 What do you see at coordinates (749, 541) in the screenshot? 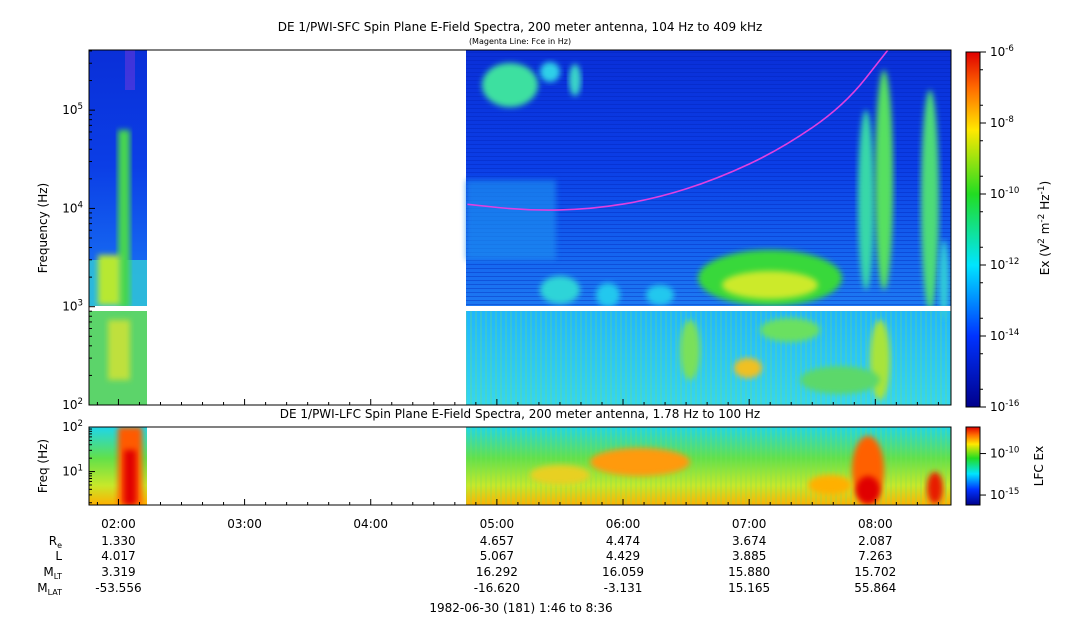
I see `ephemeris-value: 3.674` at bounding box center [749, 541].